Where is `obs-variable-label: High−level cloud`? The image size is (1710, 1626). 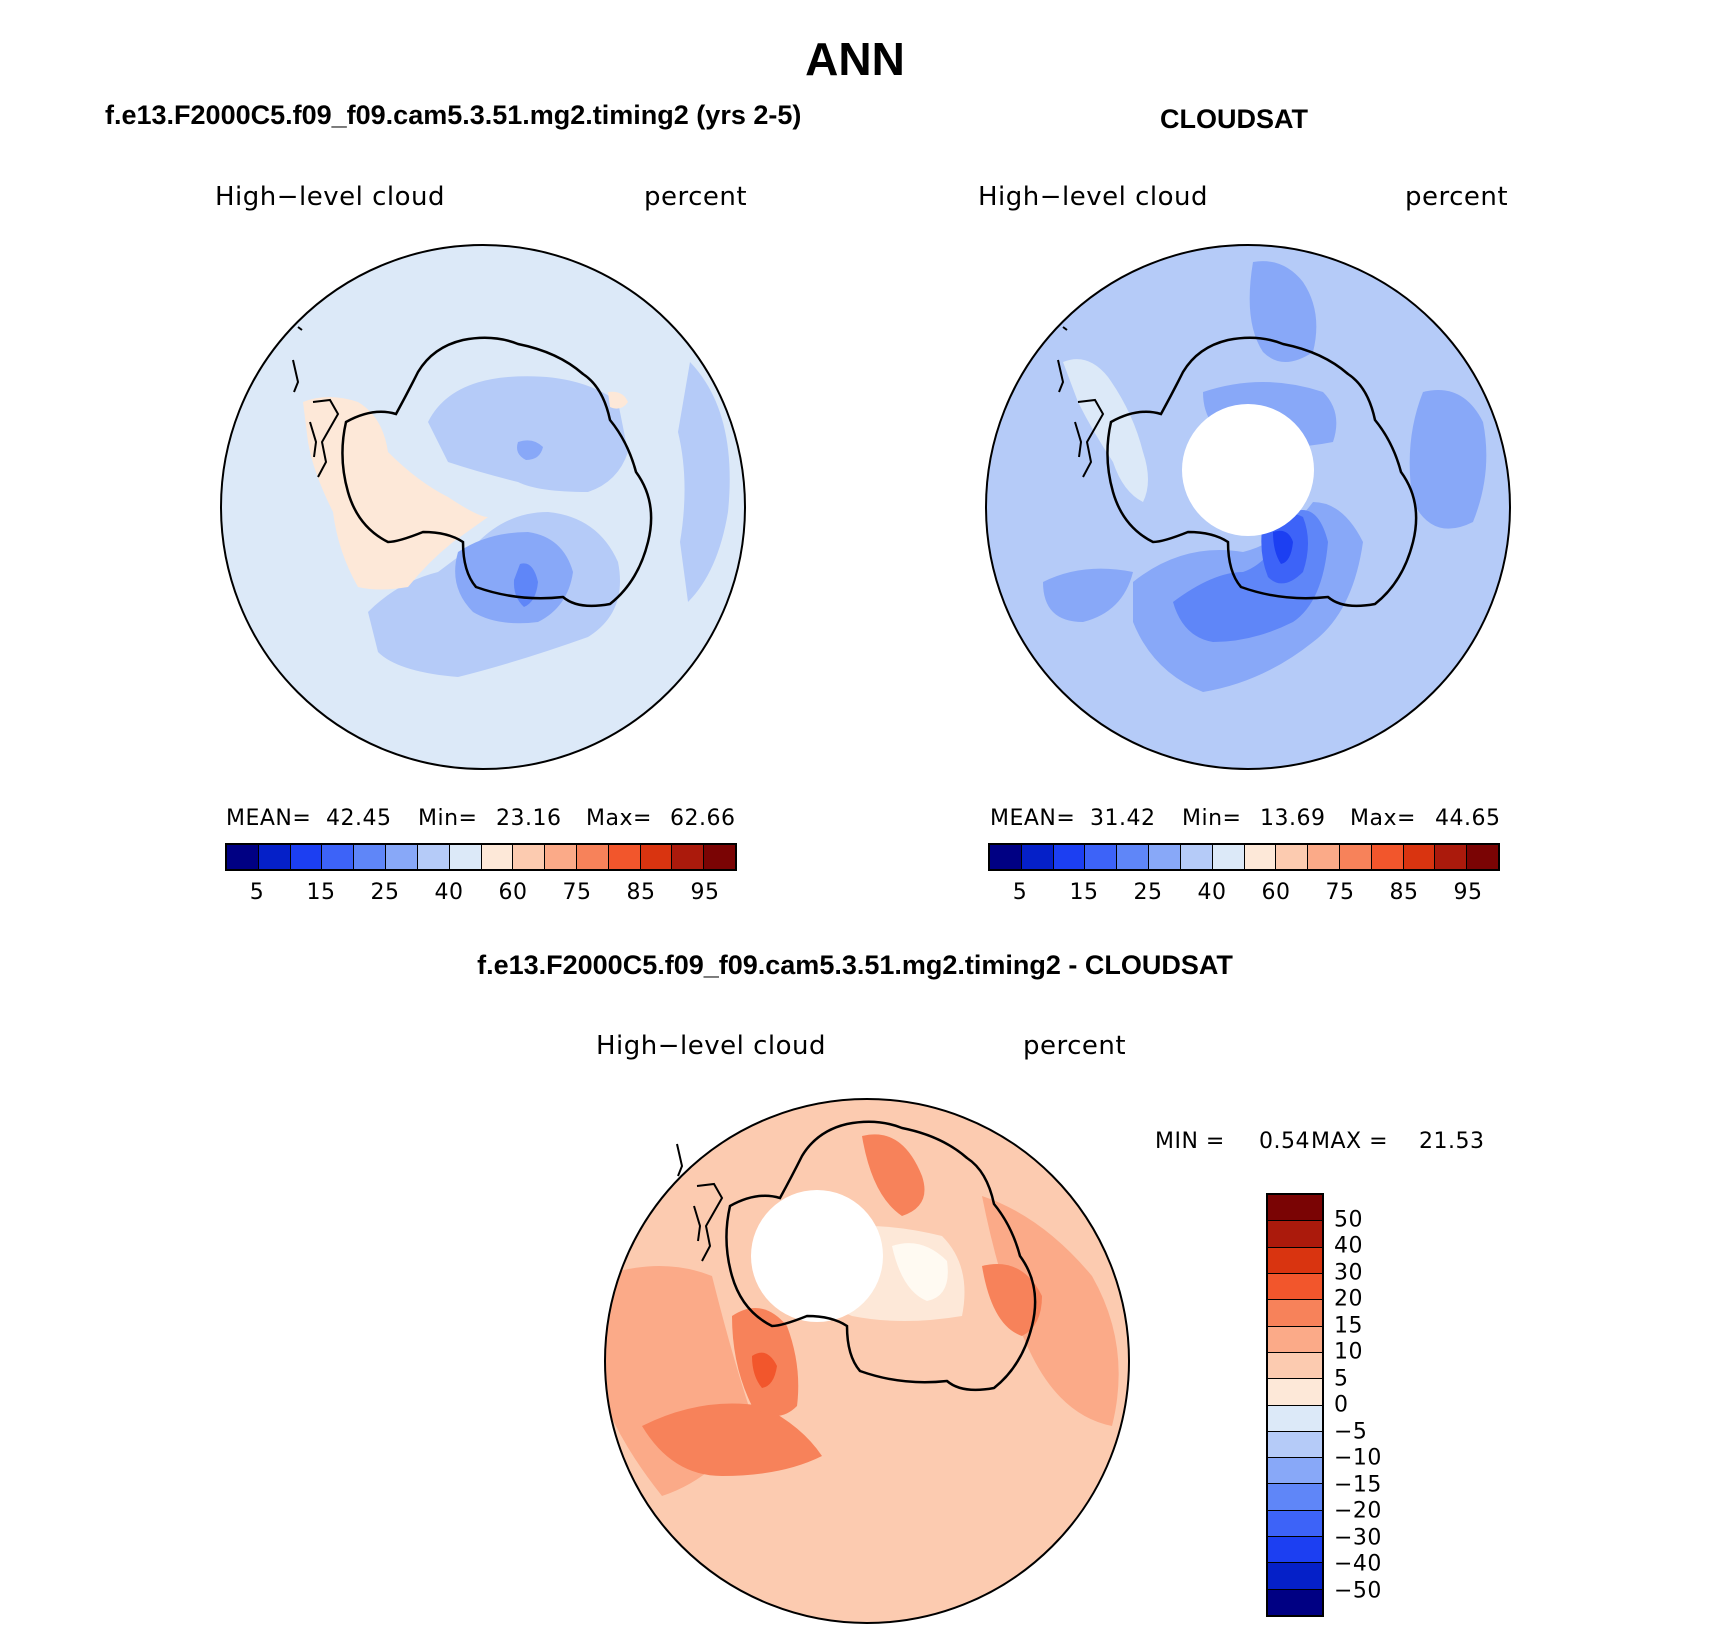
obs-variable-label: High−level cloud is located at coordinates (1093, 197).